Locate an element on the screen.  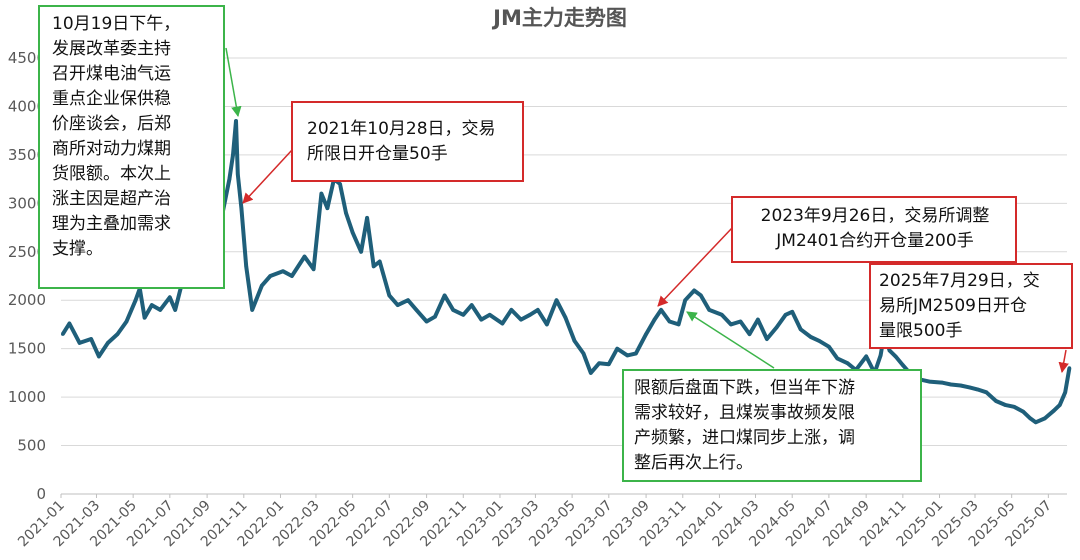
note-line: 支撑。 is located at coordinates (77, 249).